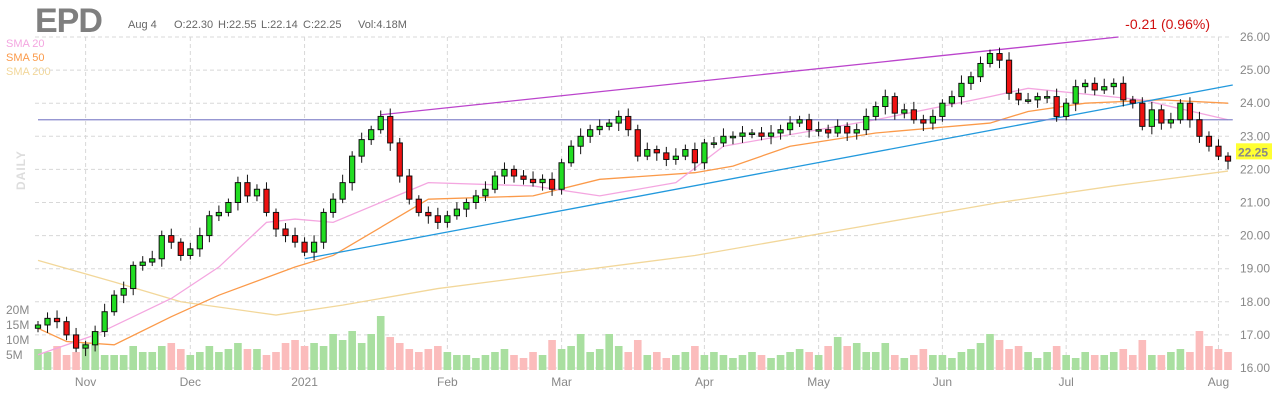  What do you see at coordinates (1255, 203) in the screenshot?
I see `price-tick-label: 21.00` at bounding box center [1255, 203].